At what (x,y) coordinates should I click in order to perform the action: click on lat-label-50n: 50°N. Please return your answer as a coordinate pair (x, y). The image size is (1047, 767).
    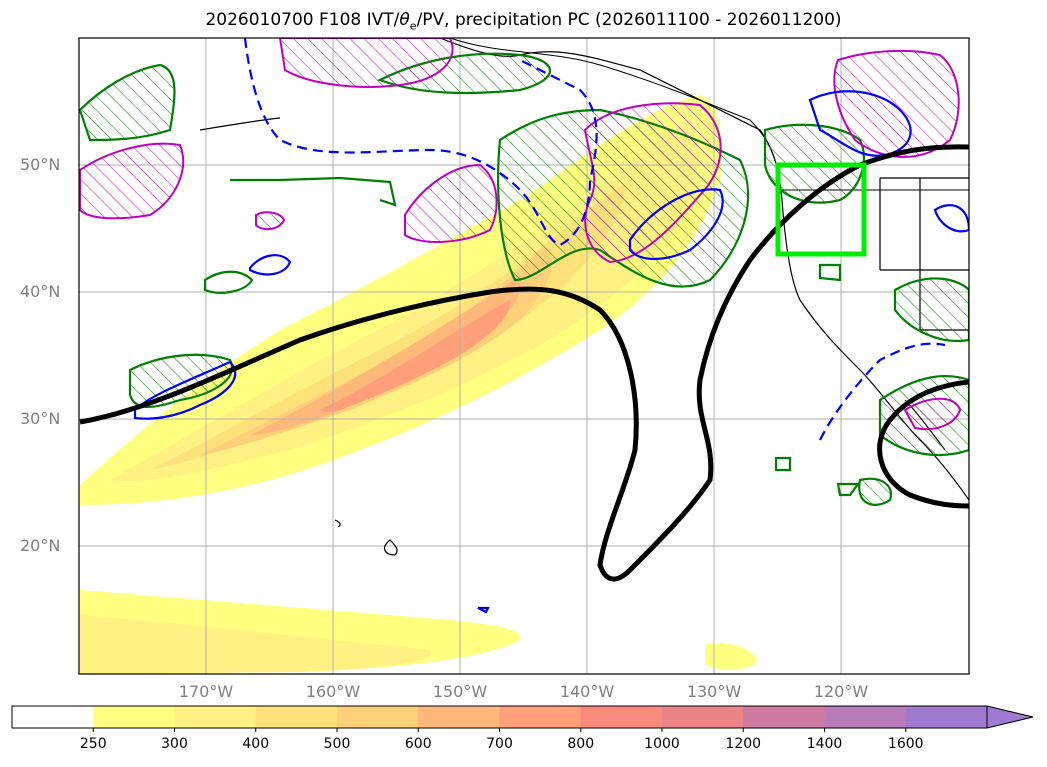
    Looking at the image, I should click on (40, 164).